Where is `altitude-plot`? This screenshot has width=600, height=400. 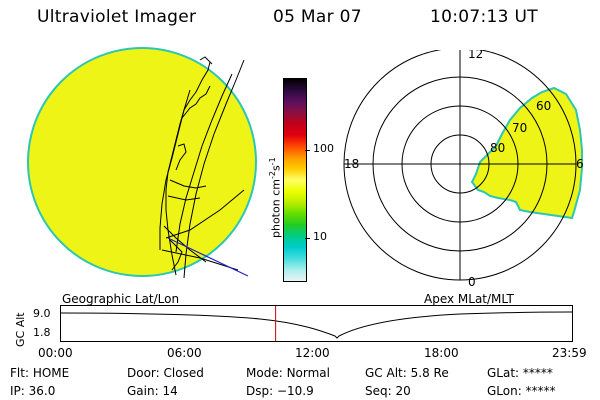
altitude-plot is located at coordinates (316, 323).